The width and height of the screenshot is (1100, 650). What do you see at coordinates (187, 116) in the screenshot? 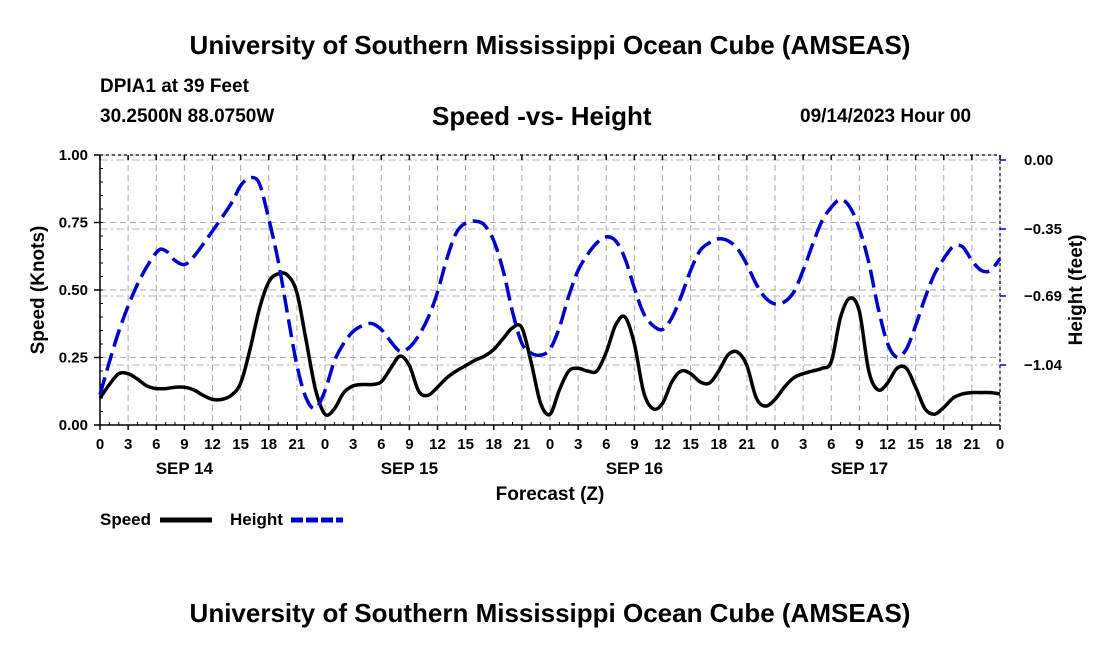
I see `coordinates-label: 30.2500N 88.0750W` at bounding box center [187, 116].